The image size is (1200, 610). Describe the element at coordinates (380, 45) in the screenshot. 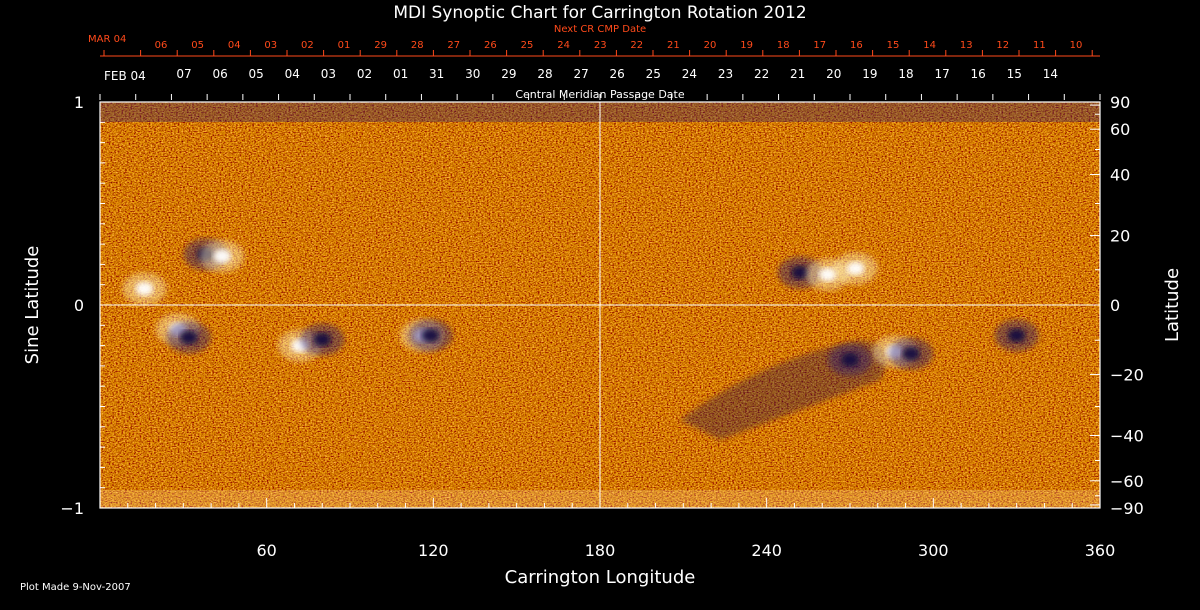

I see `next-cmp-date-label: 29` at that location.